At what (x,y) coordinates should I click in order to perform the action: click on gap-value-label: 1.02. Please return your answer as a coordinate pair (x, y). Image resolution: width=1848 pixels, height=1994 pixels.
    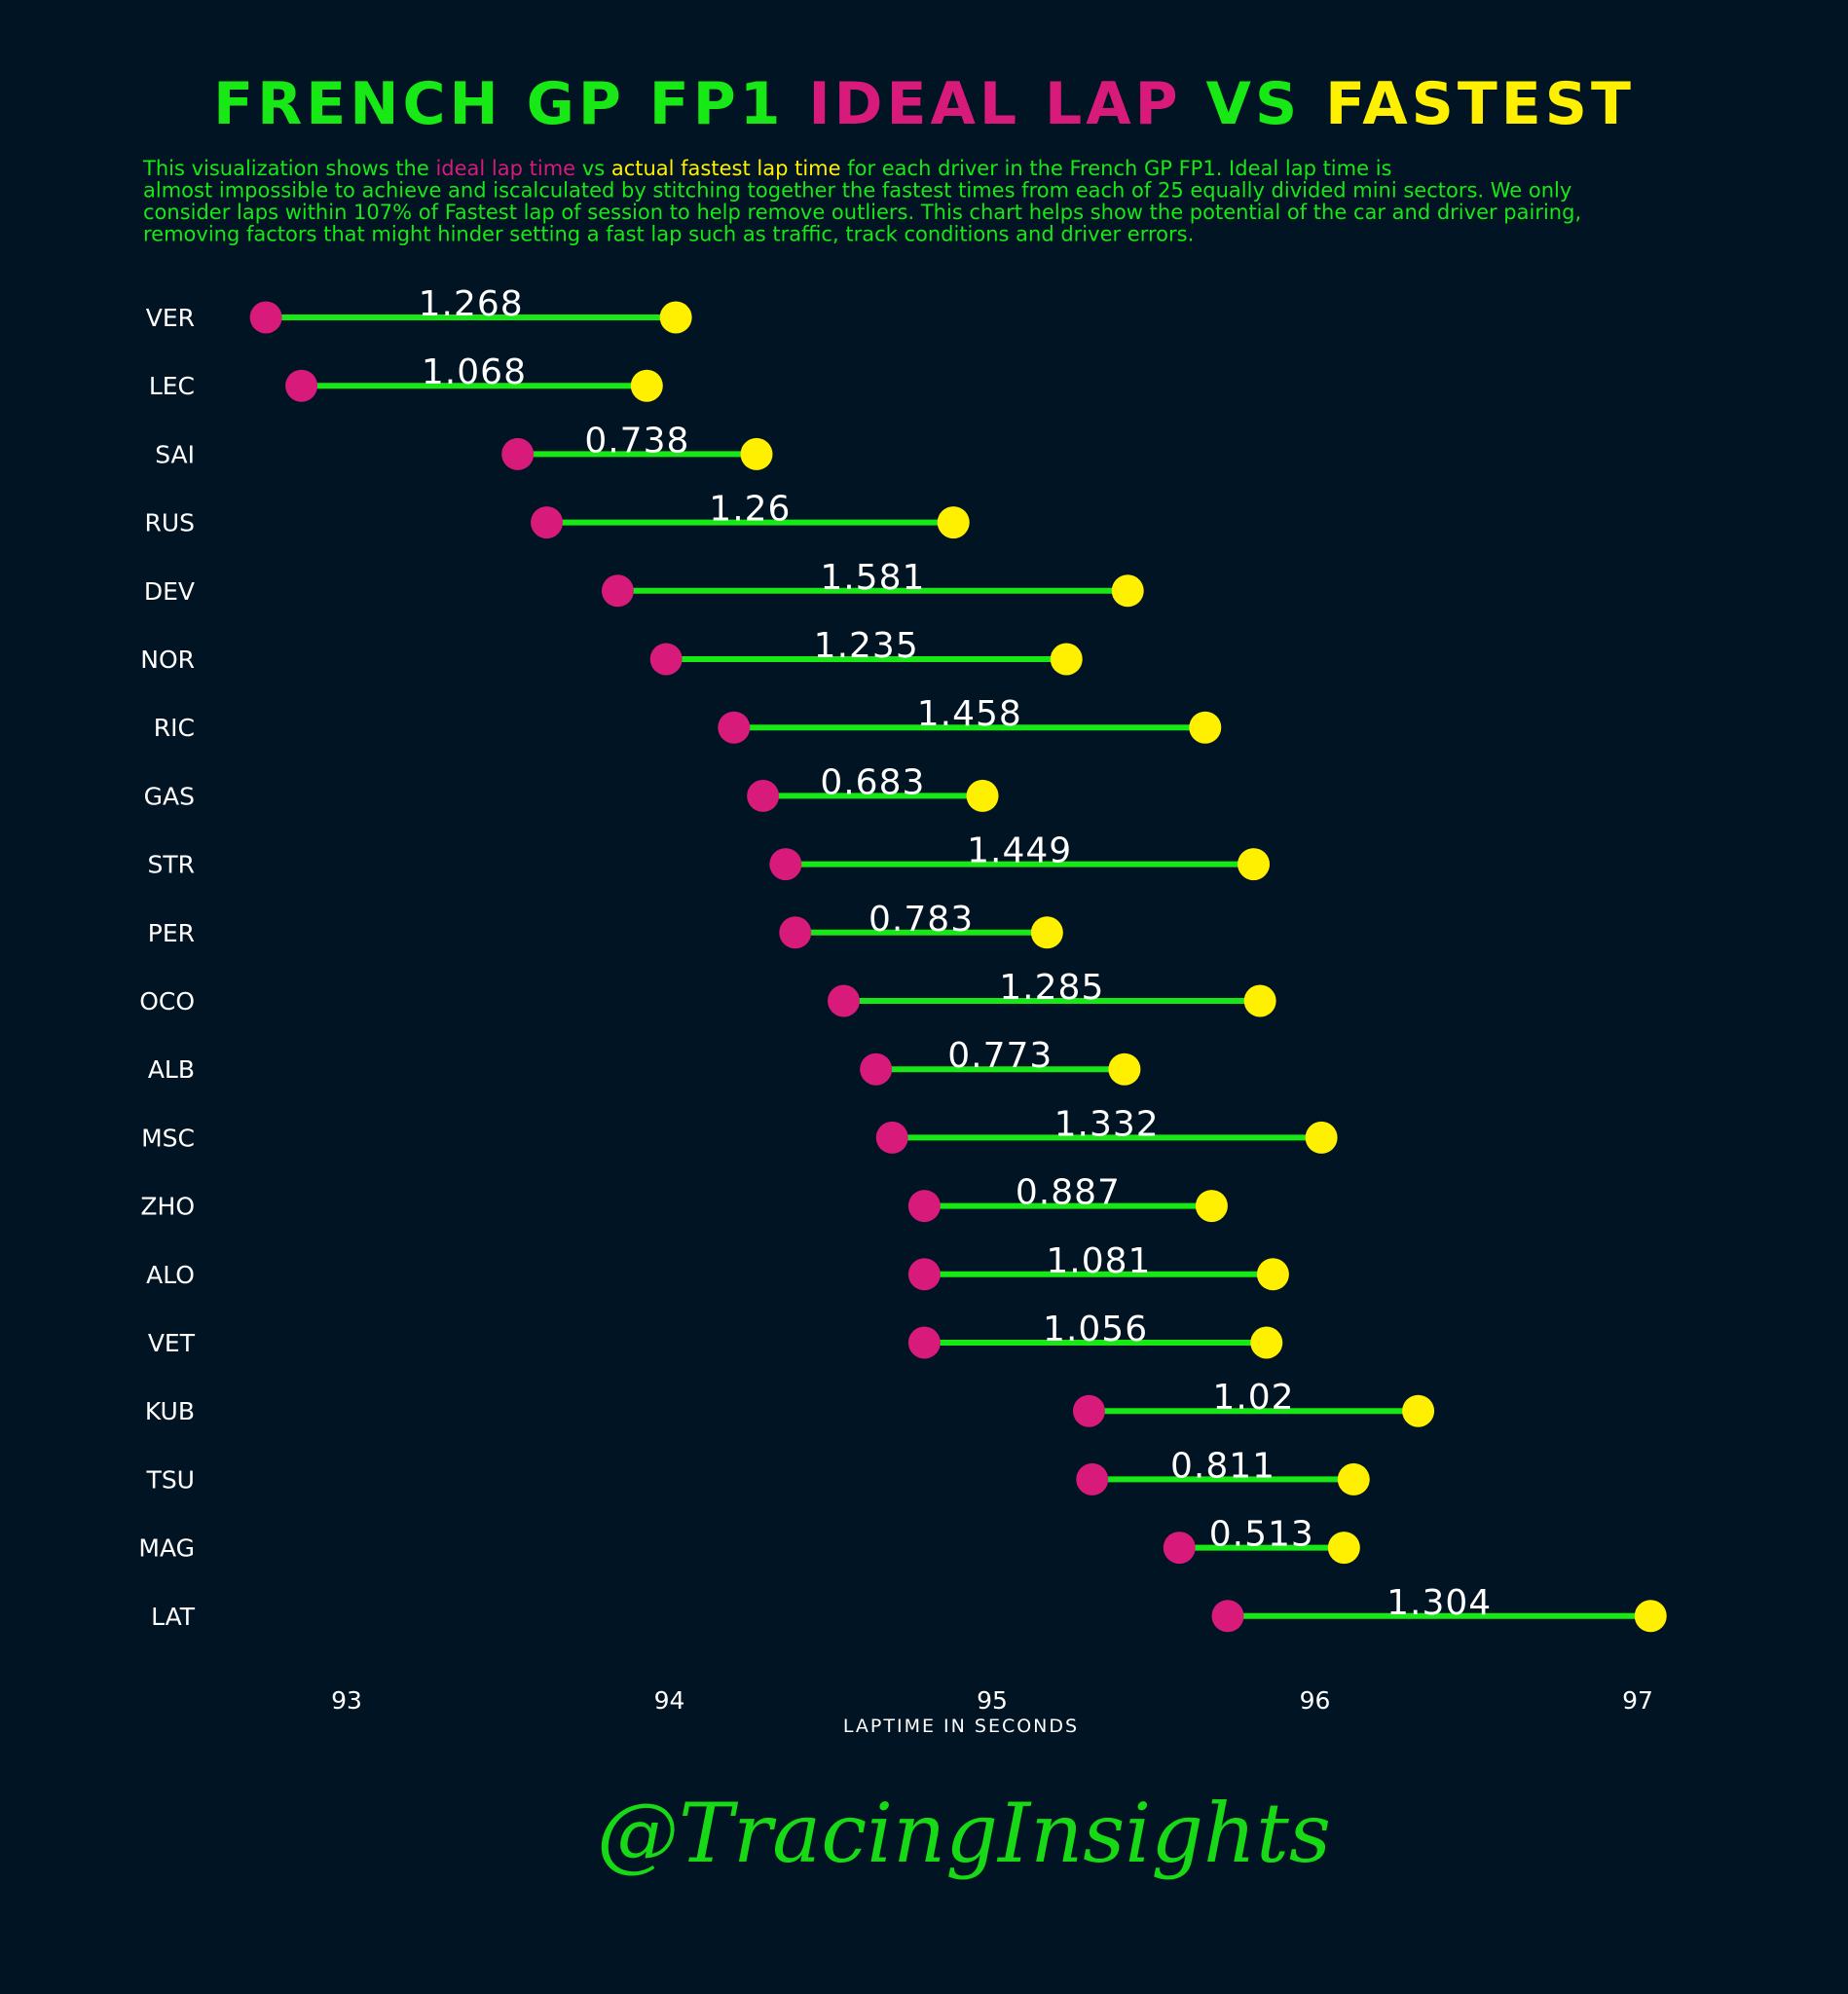
    Looking at the image, I should click on (1253, 1398).